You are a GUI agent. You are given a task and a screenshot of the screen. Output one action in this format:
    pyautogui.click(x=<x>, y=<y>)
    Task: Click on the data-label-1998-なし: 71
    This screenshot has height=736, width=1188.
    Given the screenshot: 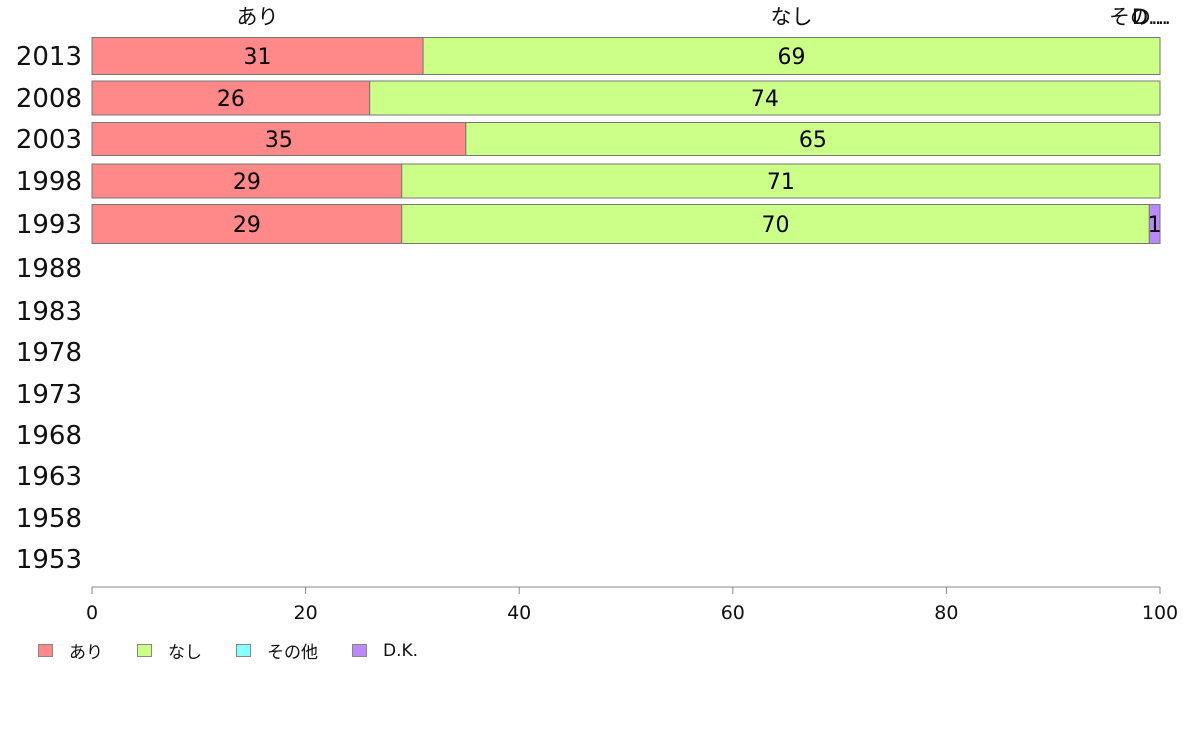 What is the action you would take?
    pyautogui.click(x=781, y=182)
    